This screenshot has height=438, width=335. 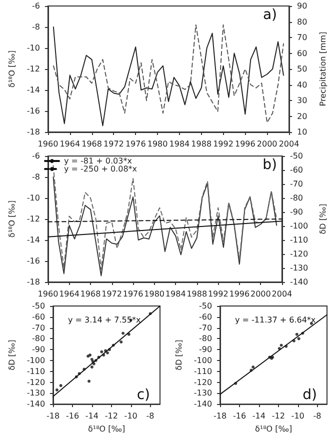 What do you see at coordinates (98, 161) in the screenshot?
I see `legend-label: y = -81 + 0.03*x` at bounding box center [98, 161].